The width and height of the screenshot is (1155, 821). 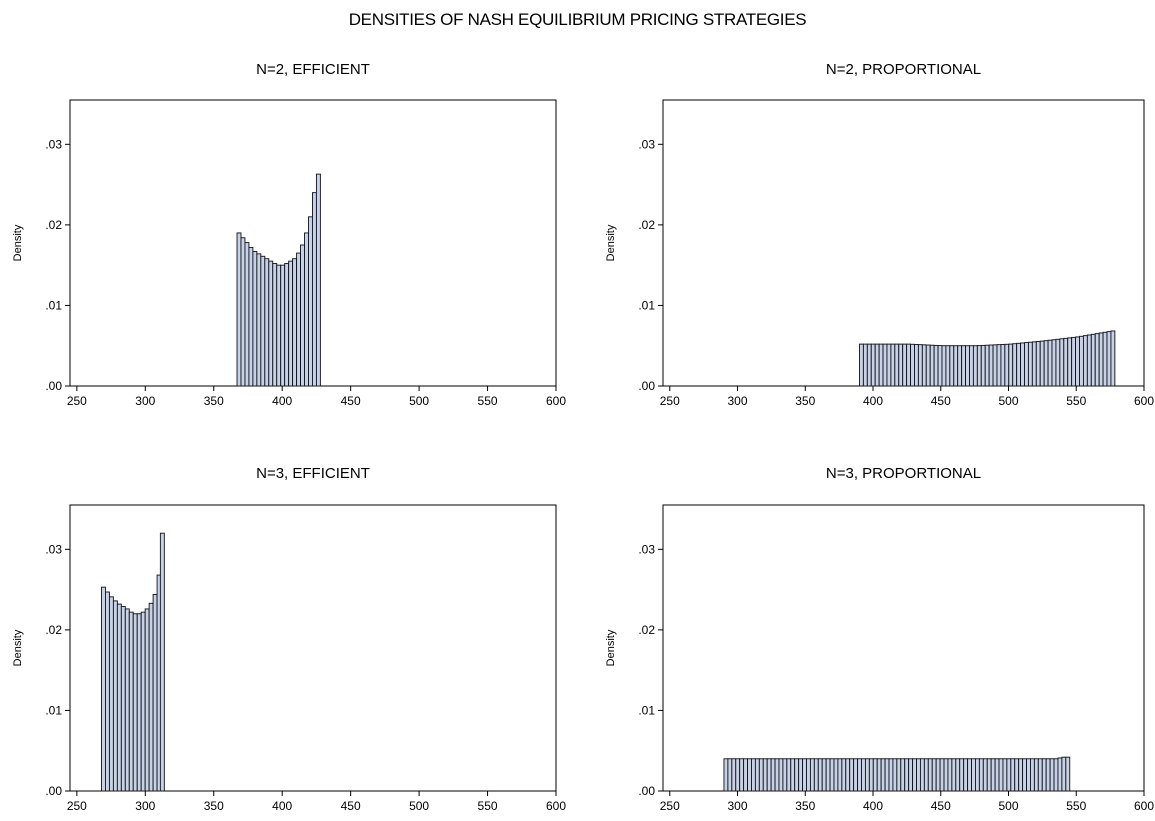 What do you see at coordinates (313, 473) in the screenshot?
I see `panel-title: N=3, EFFICIENT` at bounding box center [313, 473].